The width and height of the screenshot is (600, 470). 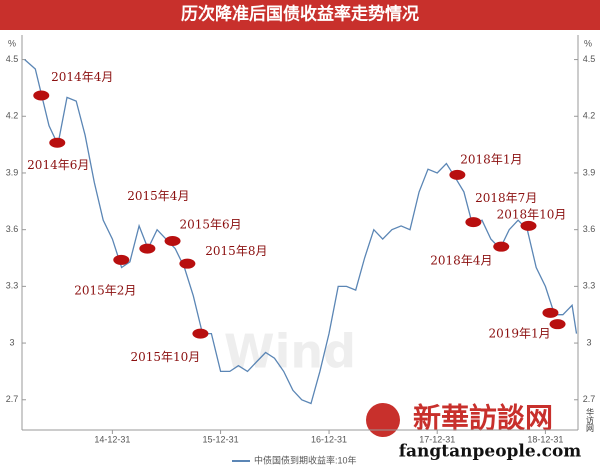 I want to click on annotation-label: 2018年1月, so click(x=491, y=159).